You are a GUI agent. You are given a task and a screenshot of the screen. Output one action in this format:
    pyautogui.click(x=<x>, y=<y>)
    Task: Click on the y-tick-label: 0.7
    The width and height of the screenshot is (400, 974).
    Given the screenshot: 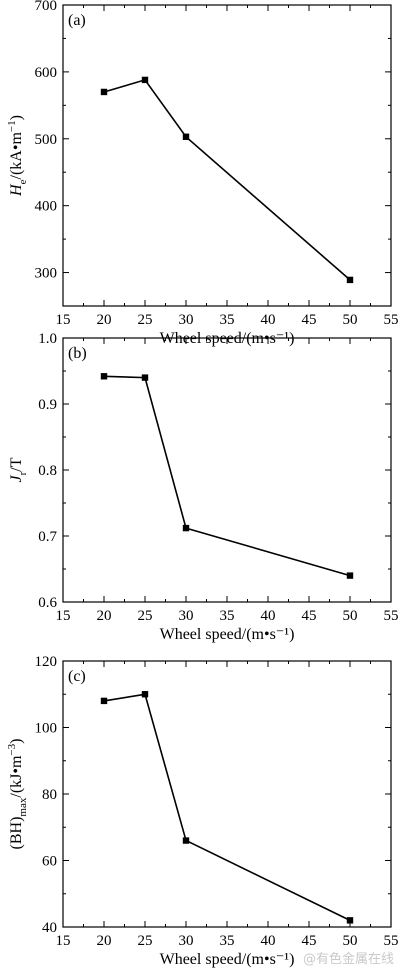 What is the action you would take?
    pyautogui.click(x=47, y=537)
    